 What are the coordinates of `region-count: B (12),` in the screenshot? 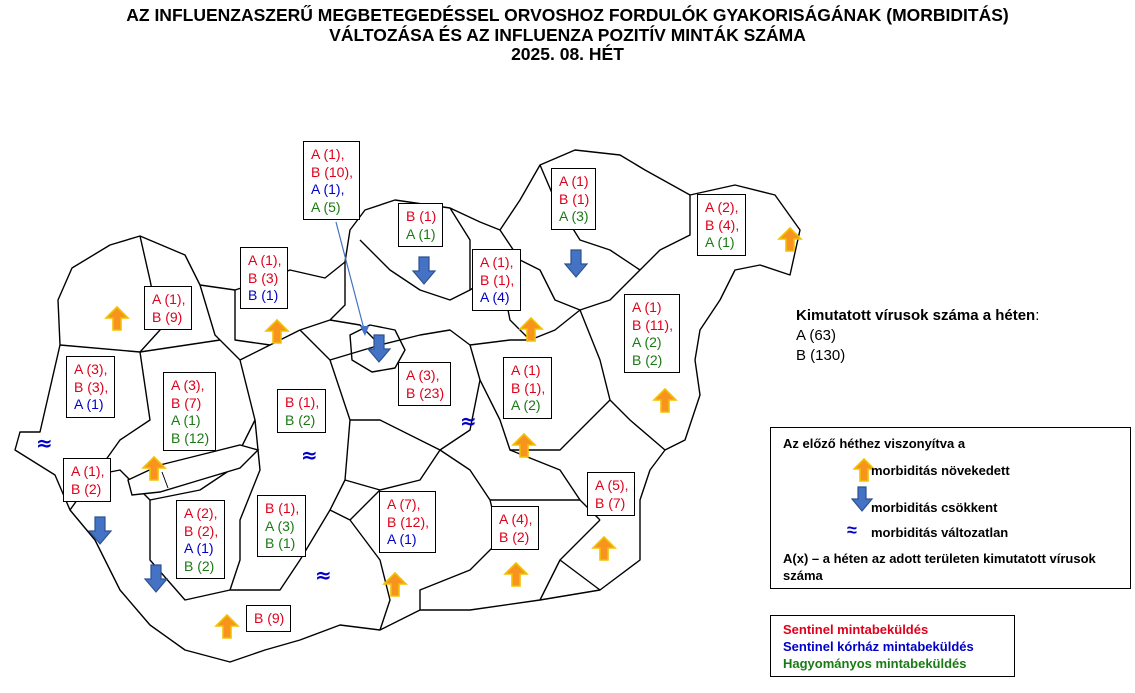 It's located at (408, 521).